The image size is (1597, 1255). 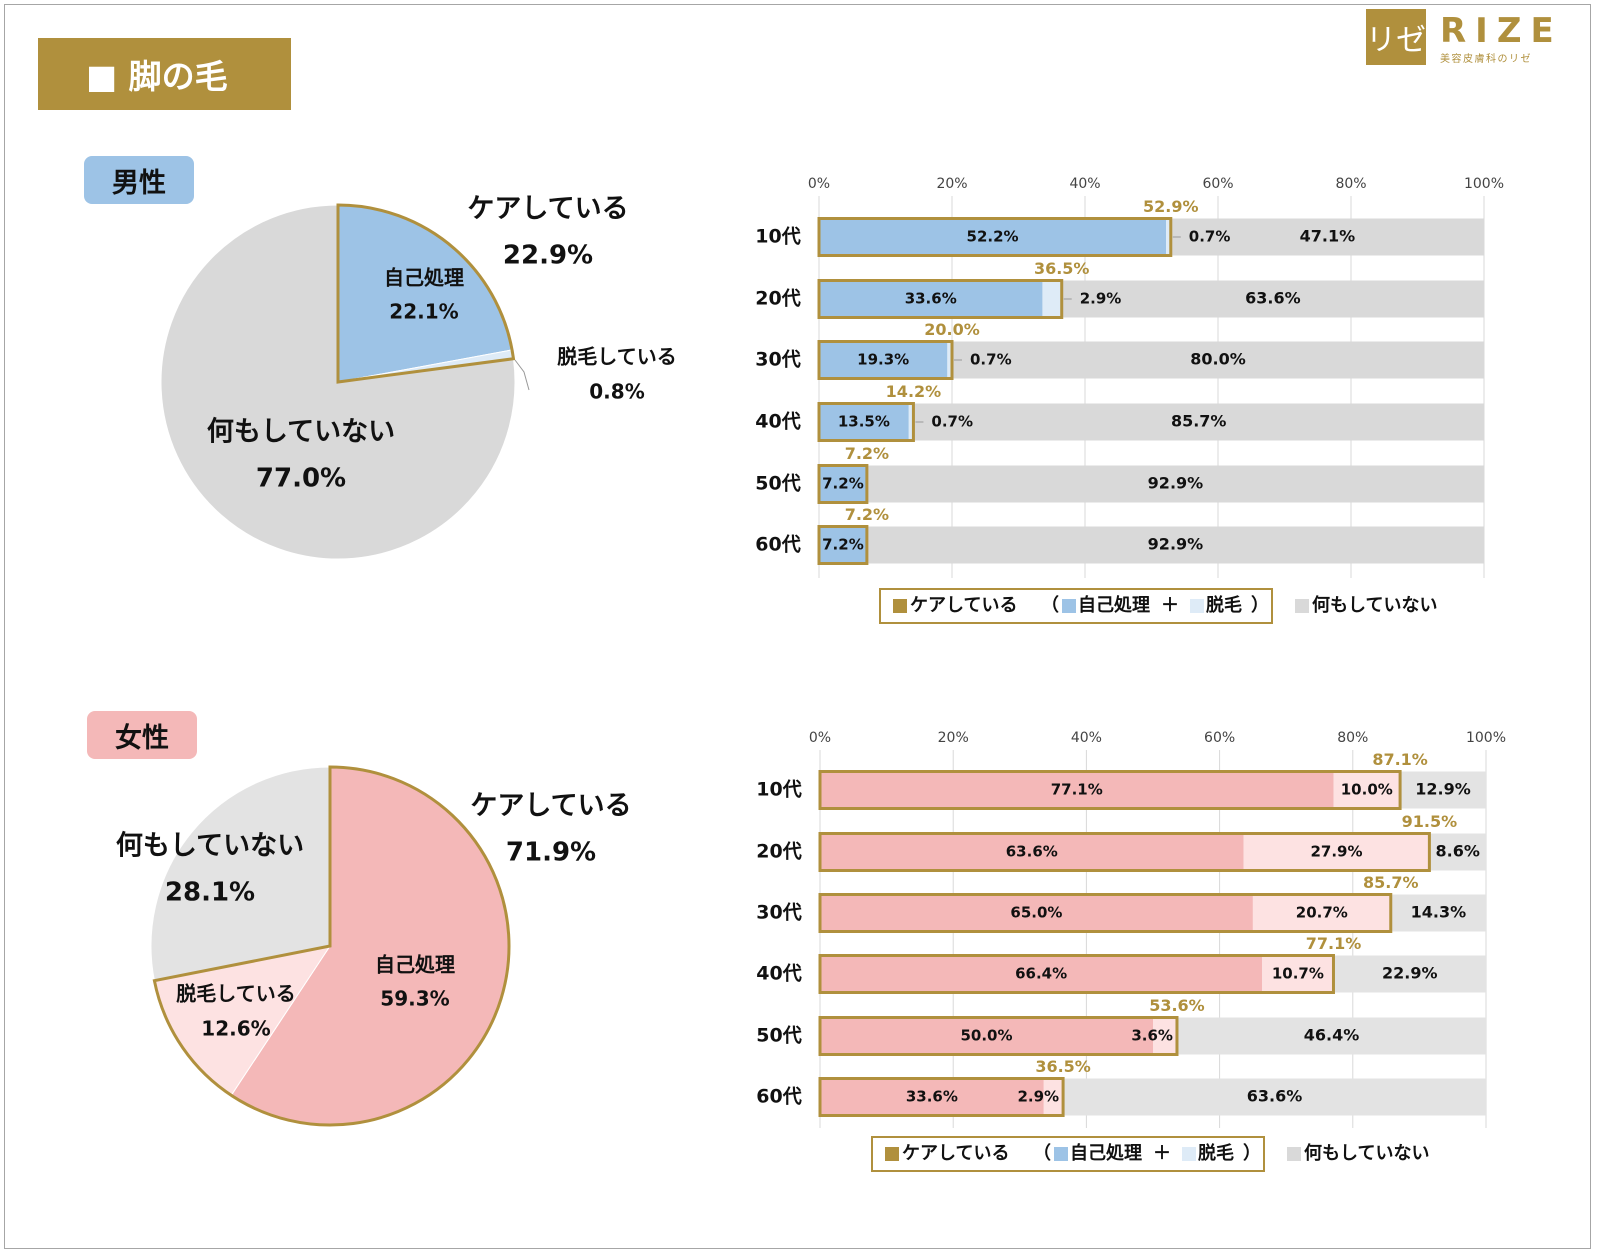 I want to click on female-pie-self-name: 自己処理, so click(x=415, y=965).